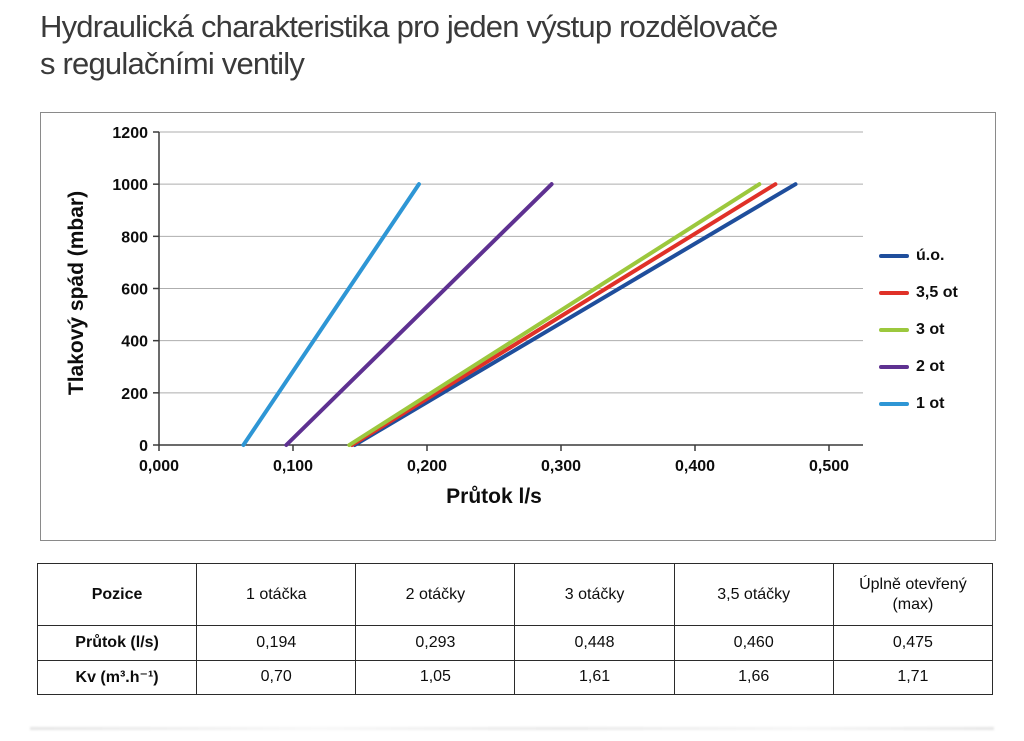  I want to click on y-axis-title: Tlakový spád (mbar), so click(76, 293).